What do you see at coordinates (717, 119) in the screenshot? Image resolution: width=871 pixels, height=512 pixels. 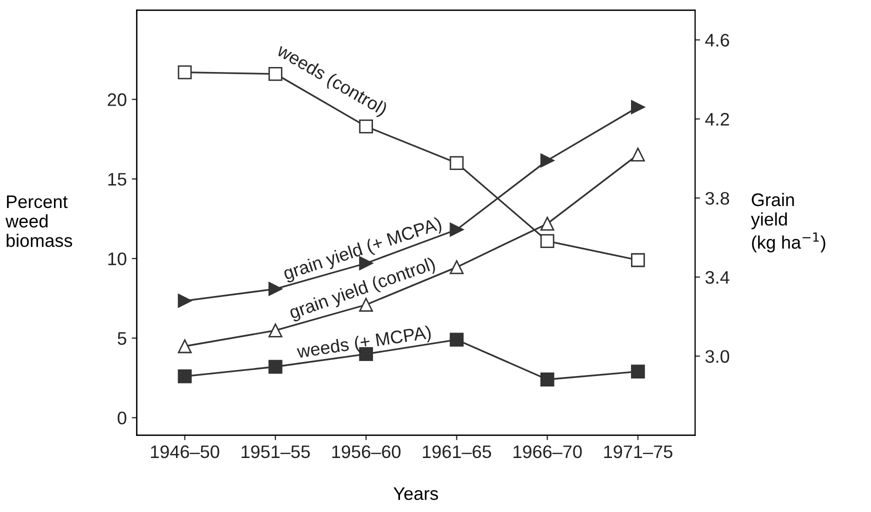 I see `y2-tick-label: 4.2` at bounding box center [717, 119].